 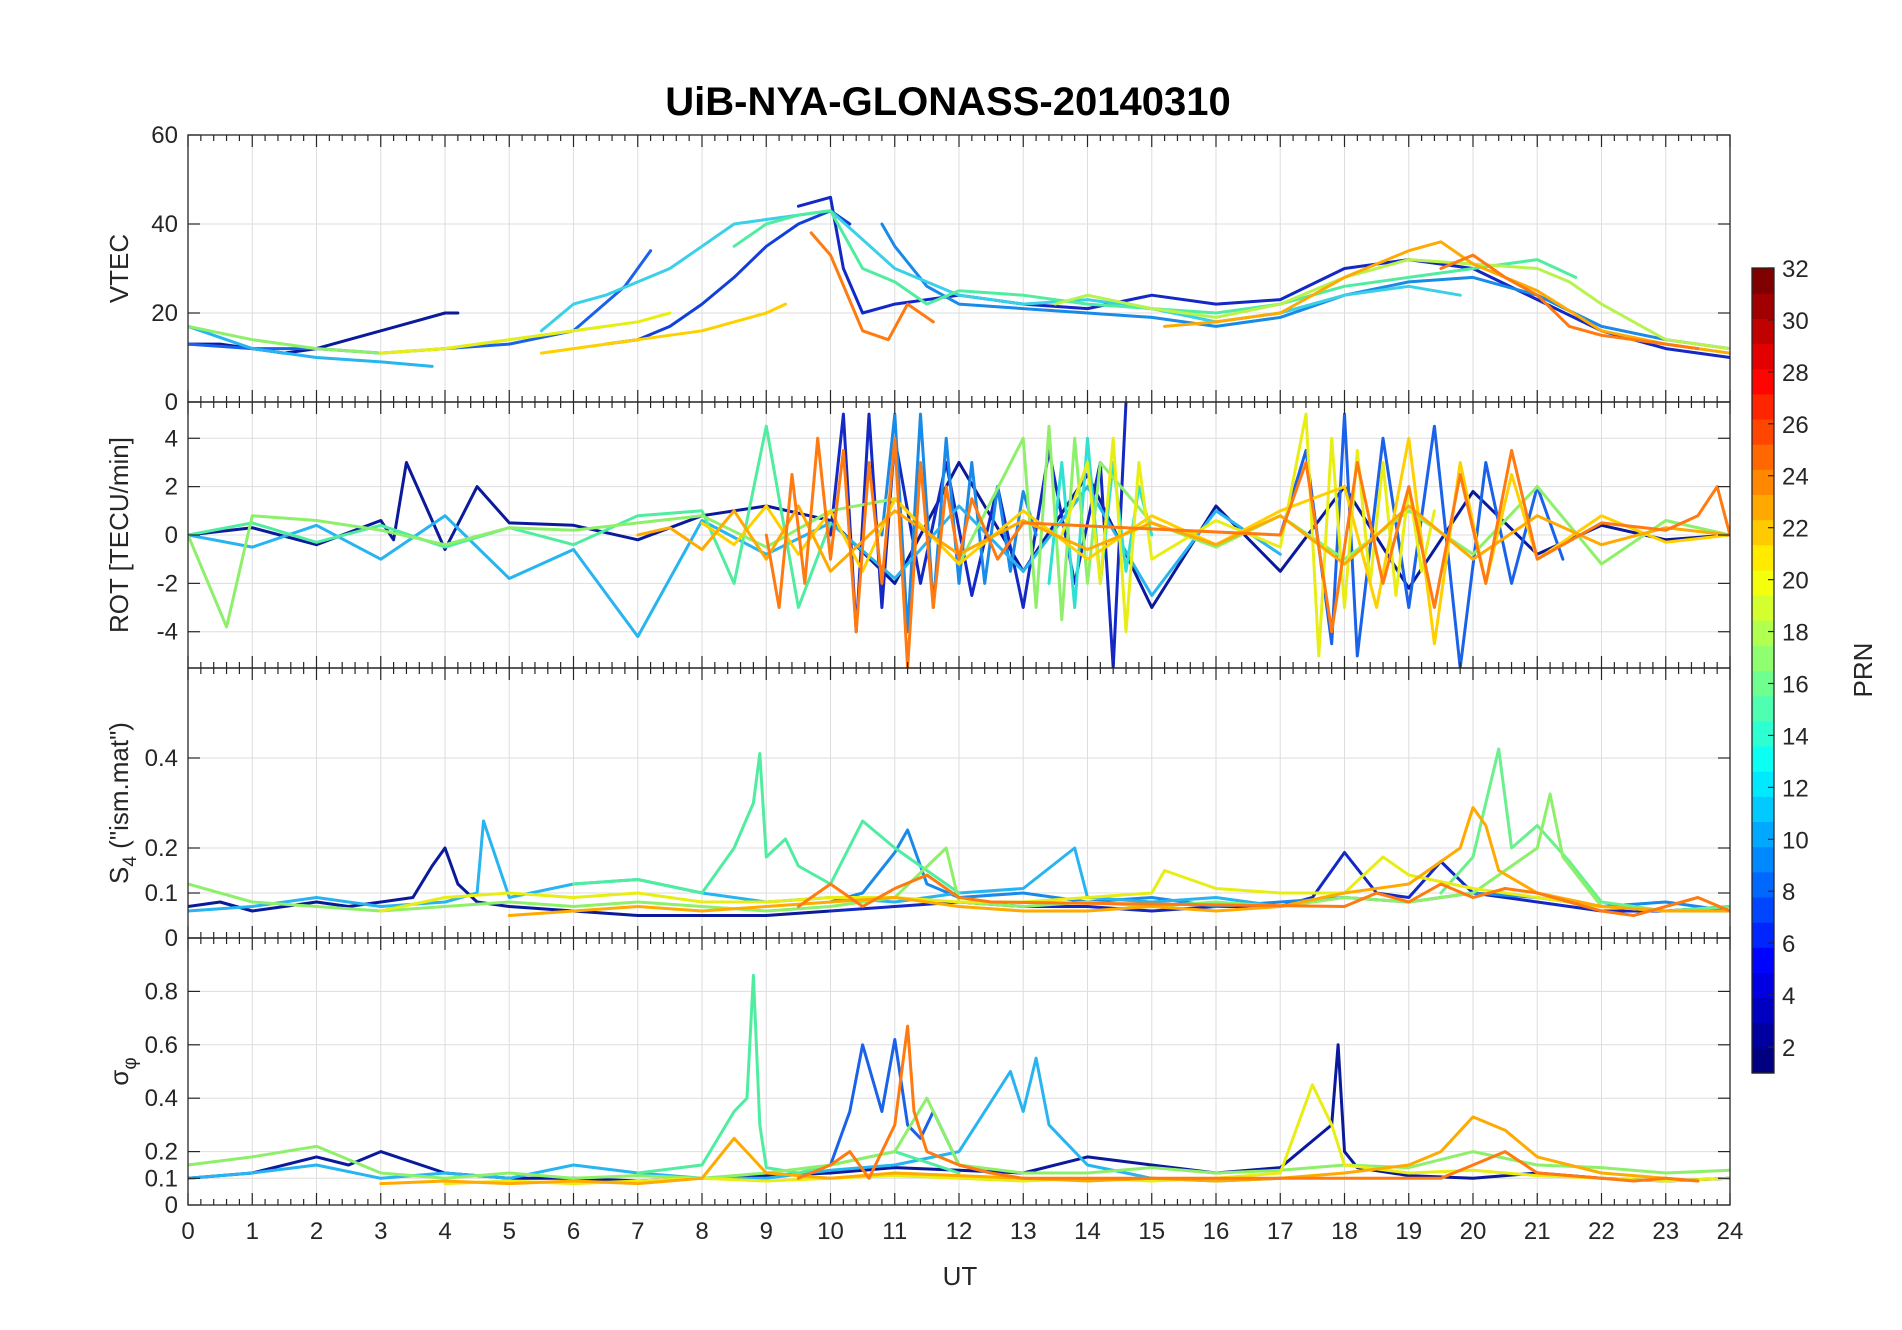 What do you see at coordinates (161, 1045) in the screenshot?
I see `y-tick-label: 0.6` at bounding box center [161, 1045].